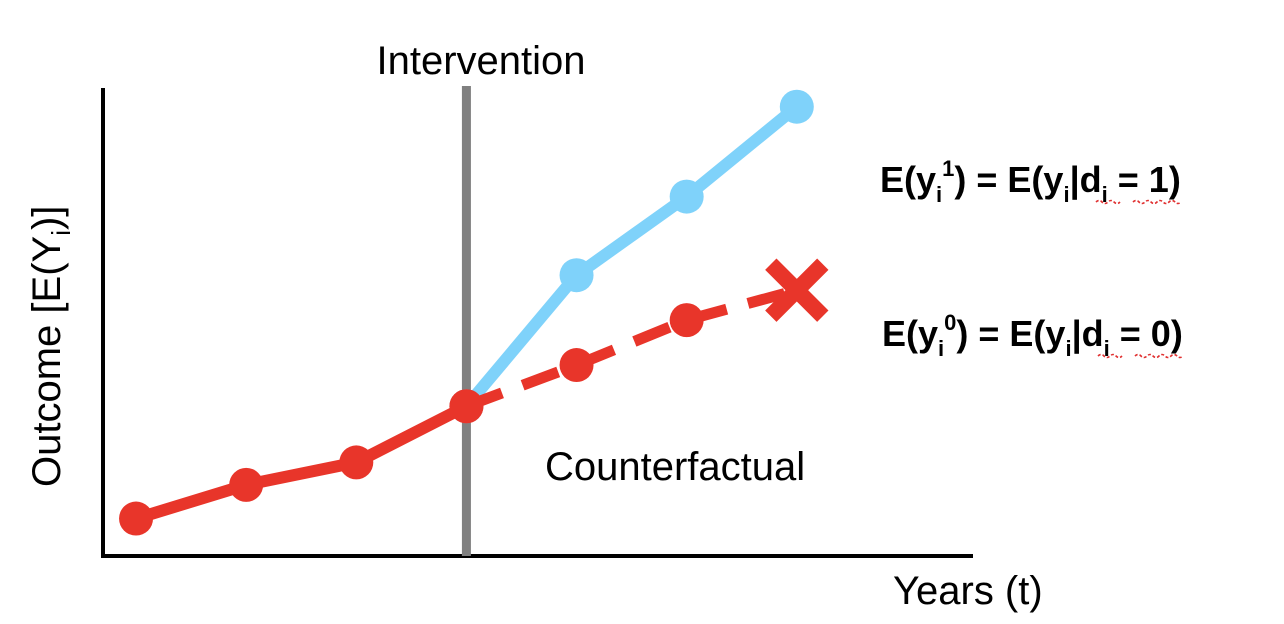  I want to click on eq0-lhs: E(y, so click(910, 333).